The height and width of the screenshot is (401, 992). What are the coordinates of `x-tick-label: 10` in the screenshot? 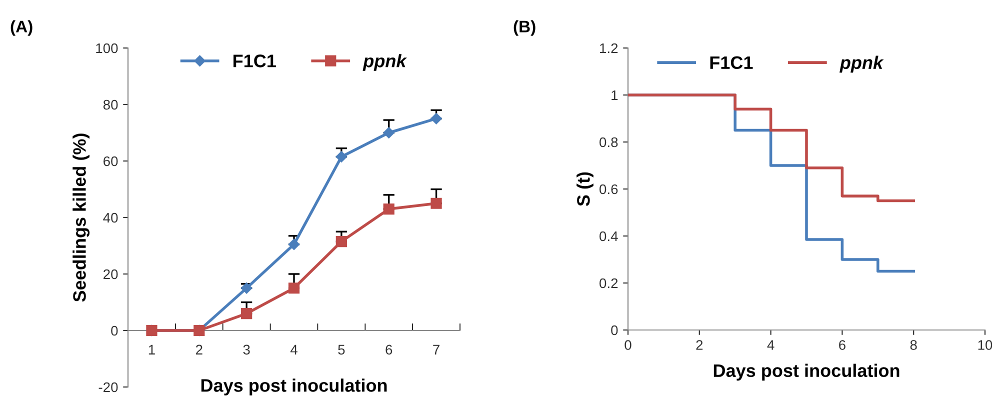 It's located at (985, 345).